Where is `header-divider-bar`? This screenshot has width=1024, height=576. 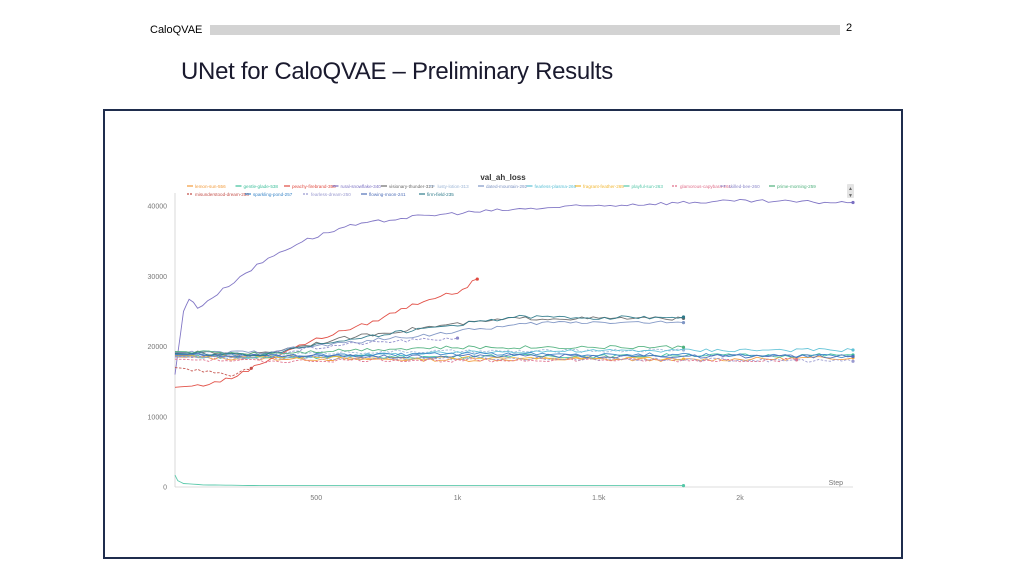
header-divider-bar is located at coordinates (525, 30).